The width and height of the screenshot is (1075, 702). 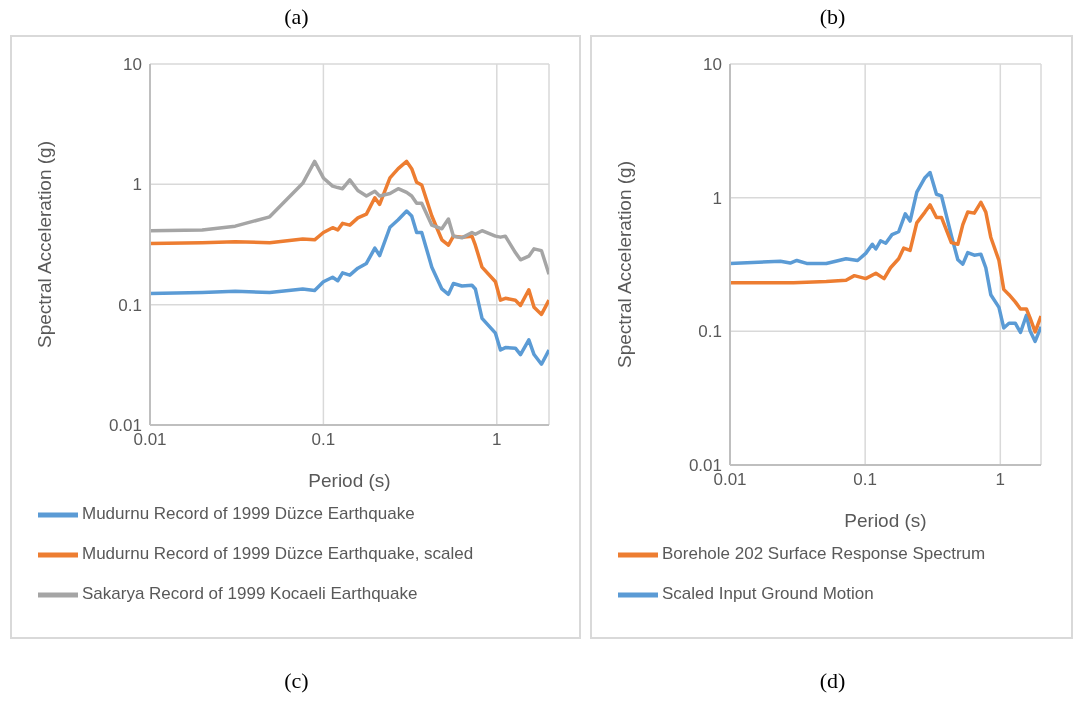 What do you see at coordinates (296, 17) in the screenshot?
I see `chart-title: (a)` at bounding box center [296, 17].